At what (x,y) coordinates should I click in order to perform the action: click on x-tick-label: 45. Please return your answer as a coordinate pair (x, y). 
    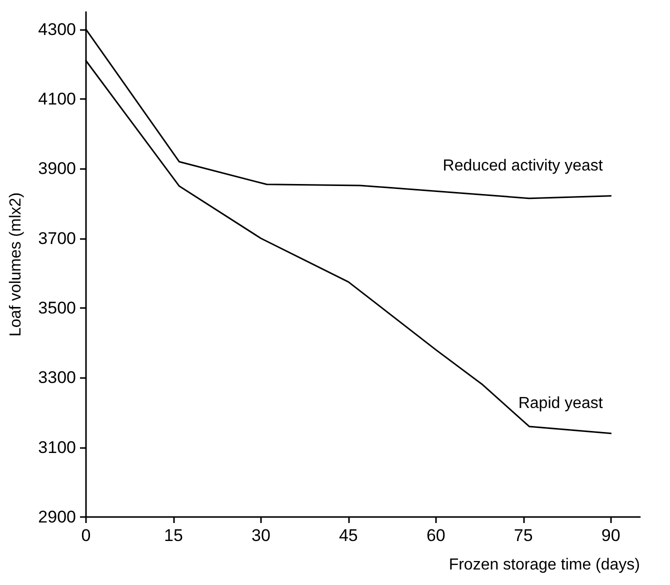
    Looking at the image, I should click on (348, 535).